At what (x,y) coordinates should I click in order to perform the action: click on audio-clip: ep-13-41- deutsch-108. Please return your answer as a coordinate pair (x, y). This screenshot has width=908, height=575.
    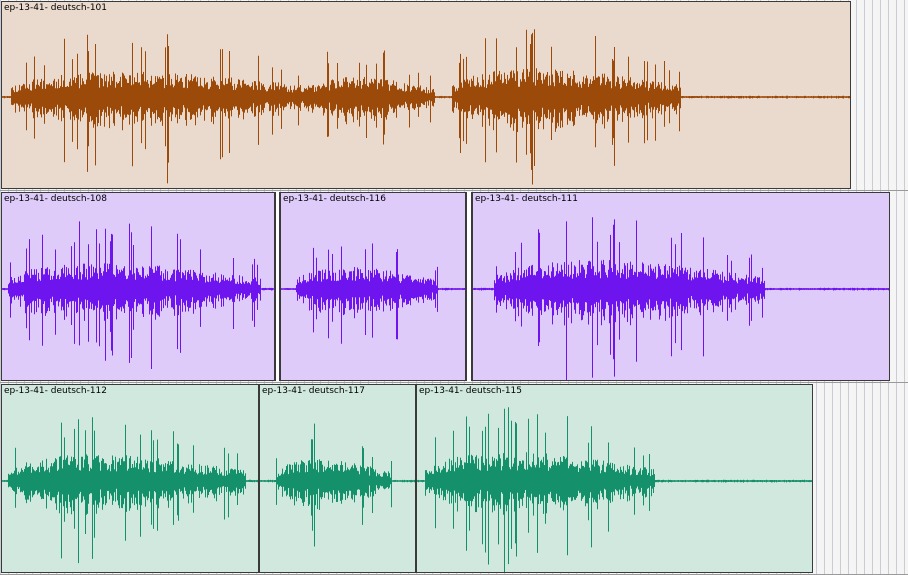
    Looking at the image, I should click on (138, 286).